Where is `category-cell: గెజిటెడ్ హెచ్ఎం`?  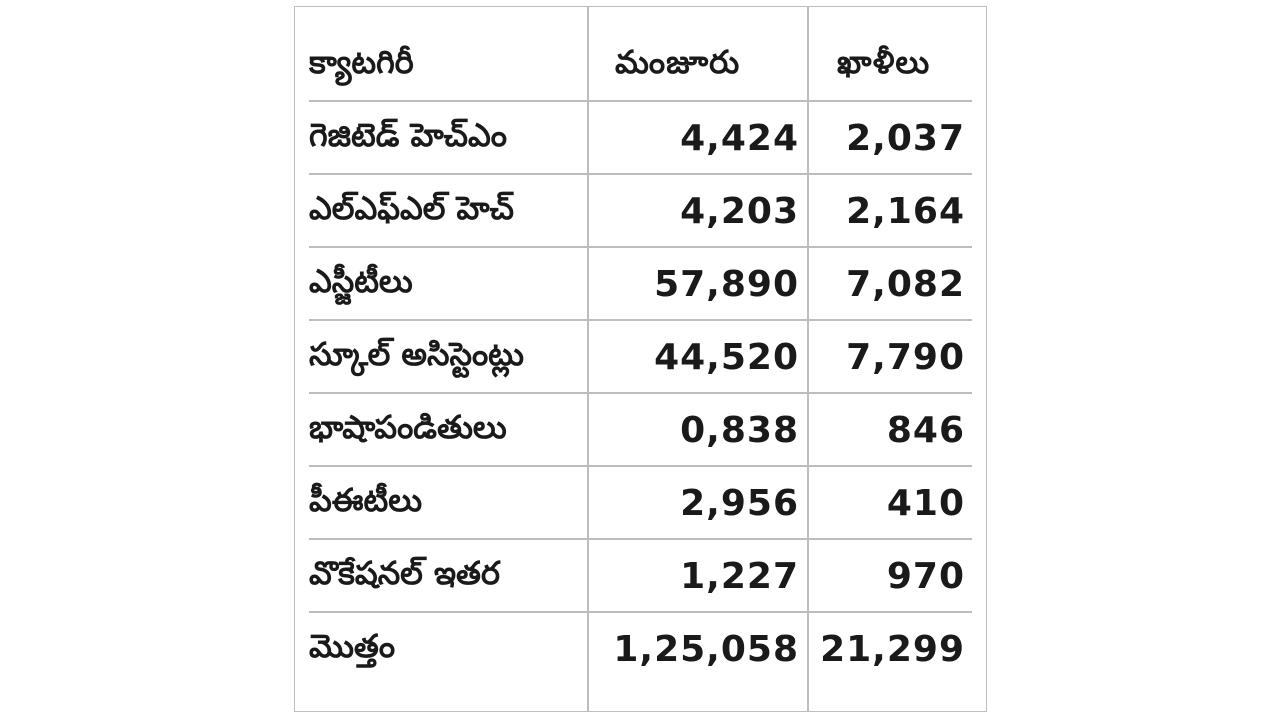 category-cell: గెజిటెడ్ హెచ్ఎం is located at coordinates (408, 134).